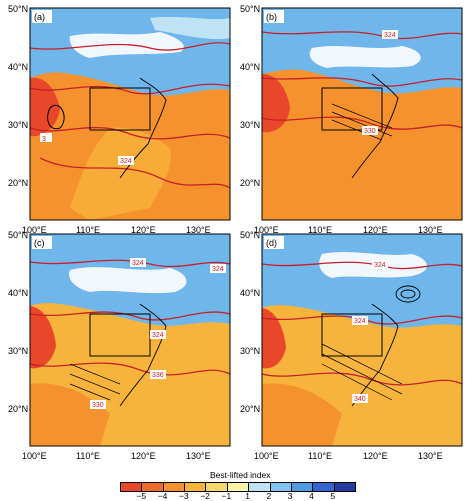 The height and width of the screenshot is (501, 474). What do you see at coordinates (205, 496) in the screenshot?
I see `colorbar-tick-label: −2` at bounding box center [205, 496].